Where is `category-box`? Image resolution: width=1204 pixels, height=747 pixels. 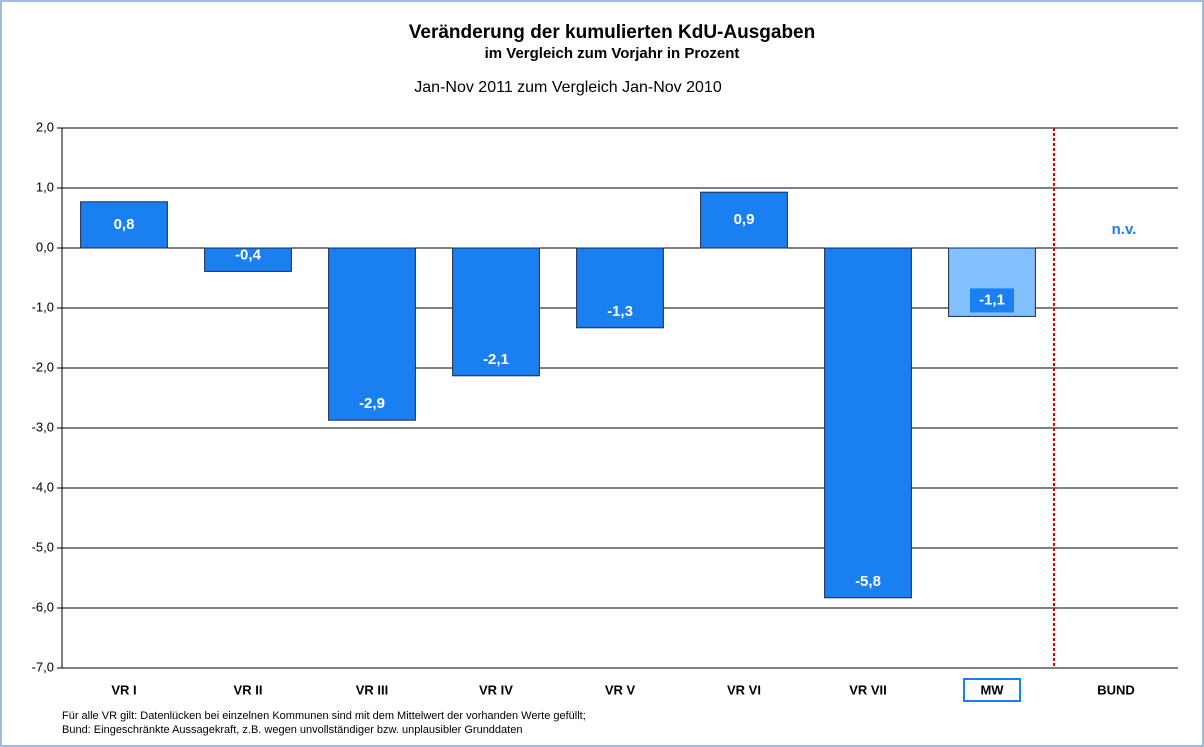 category-box is located at coordinates (992, 690).